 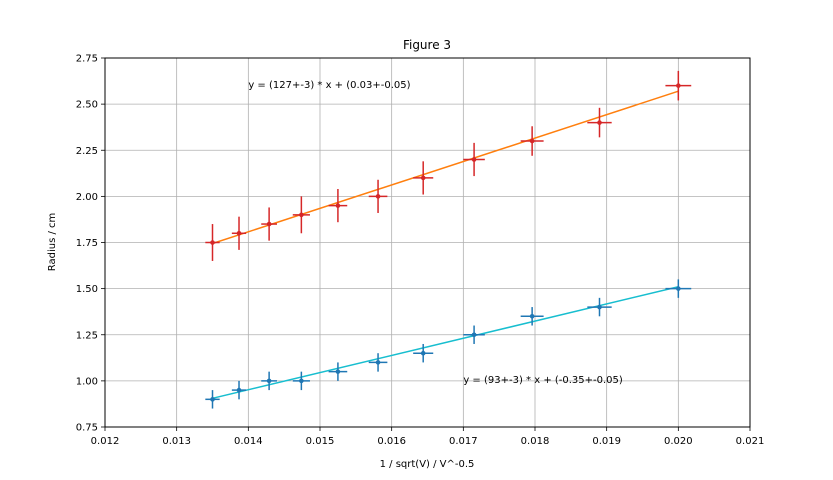 What do you see at coordinates (87, 428) in the screenshot?
I see `y-tick-label: 0.75` at bounding box center [87, 428].